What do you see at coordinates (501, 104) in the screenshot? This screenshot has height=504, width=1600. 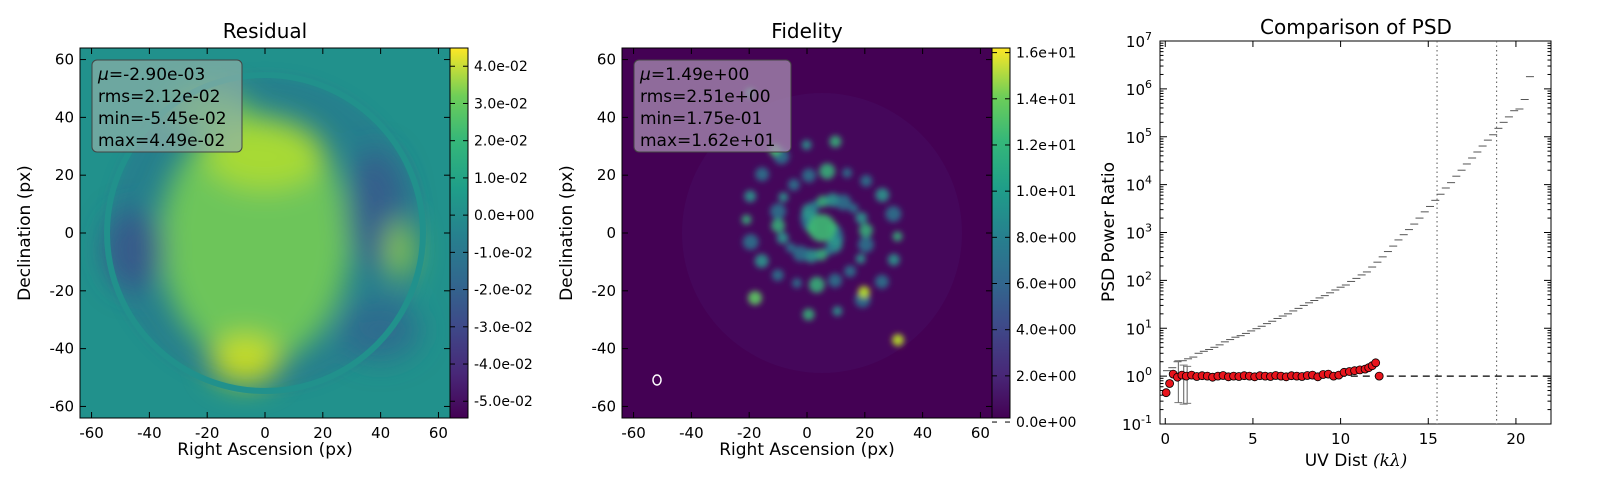 I see `residual-cbar-tick-label: 3.0e-02` at bounding box center [501, 104].